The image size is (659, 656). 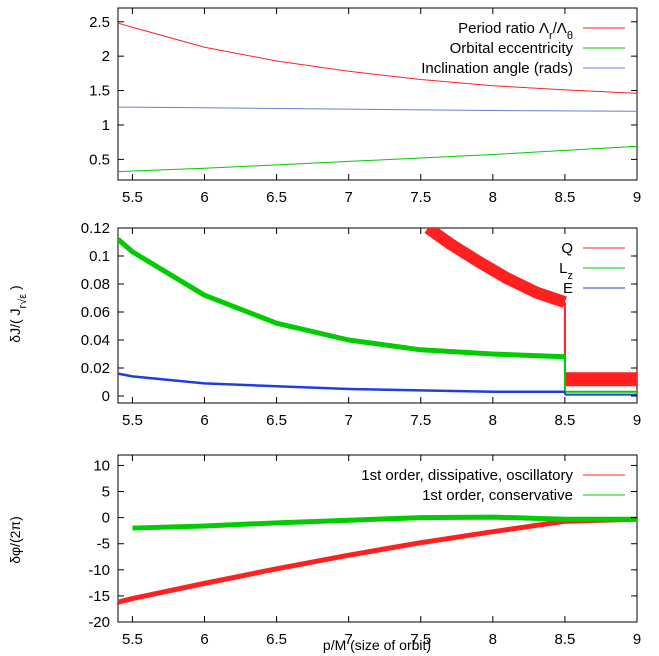 I want to click on legend-label-0: Period ratio Λr/Λθ, so click(x=515, y=31).